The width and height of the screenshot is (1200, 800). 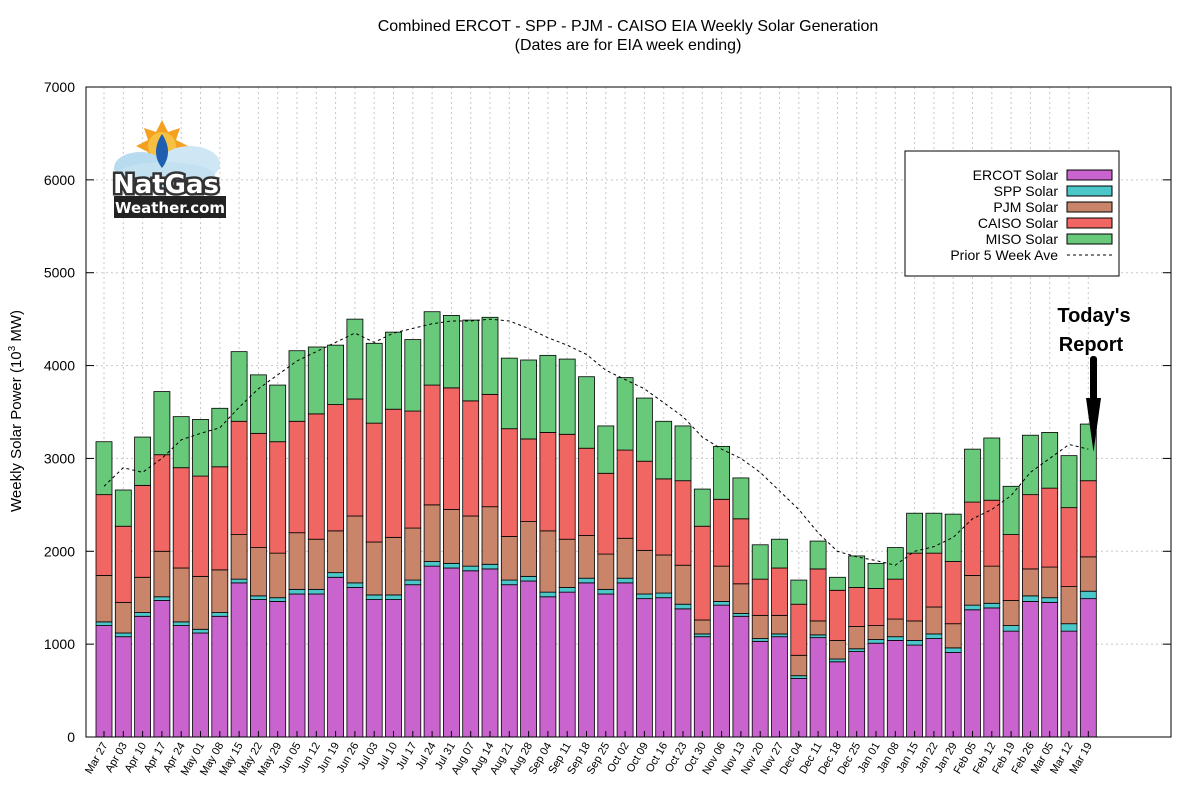 What do you see at coordinates (1022, 239) in the screenshot?
I see `legend-label: MISO Solar` at bounding box center [1022, 239].